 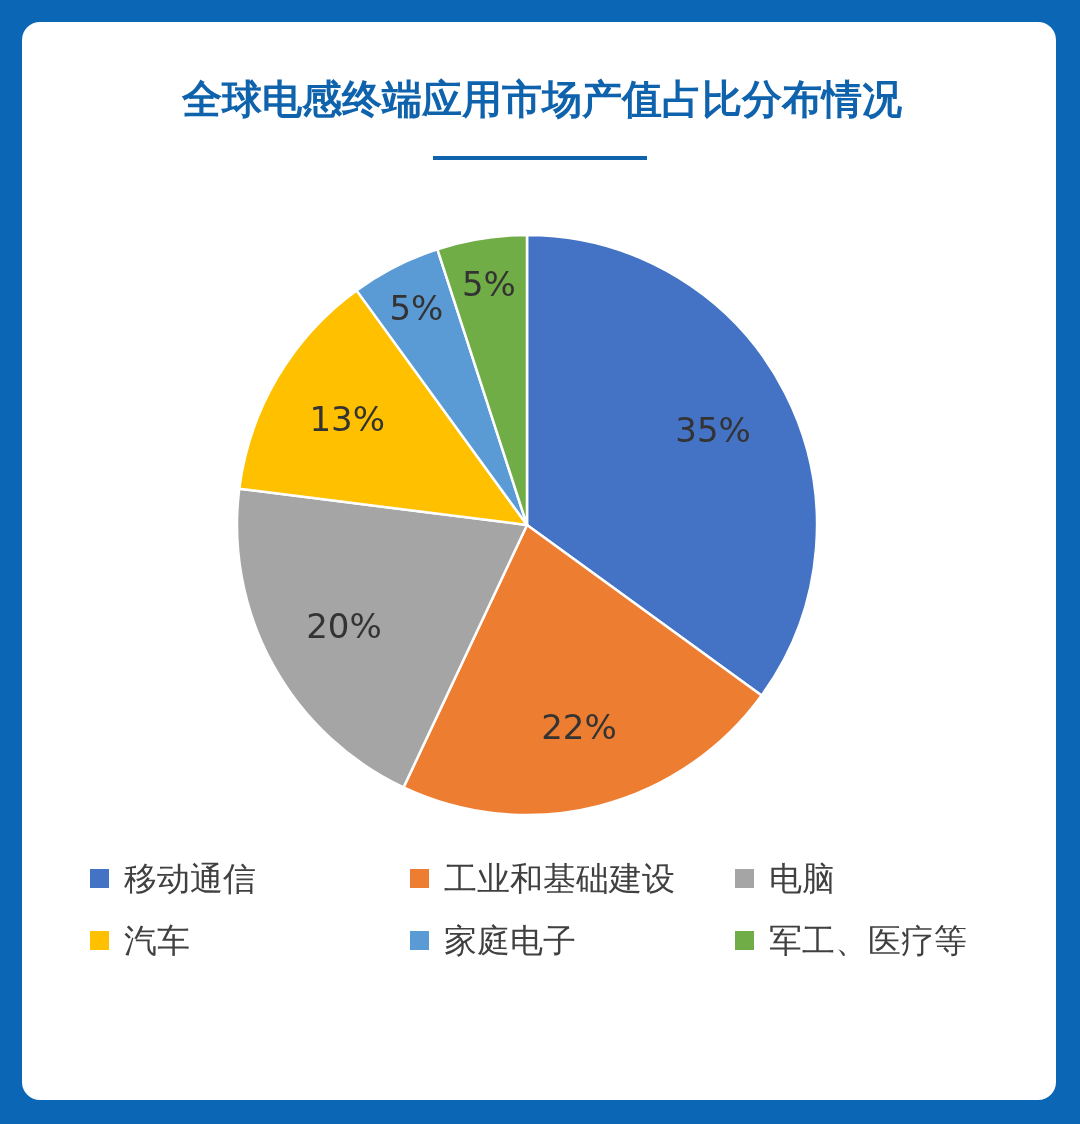 What do you see at coordinates (579, 727) in the screenshot?
I see `data-label: 22%` at bounding box center [579, 727].